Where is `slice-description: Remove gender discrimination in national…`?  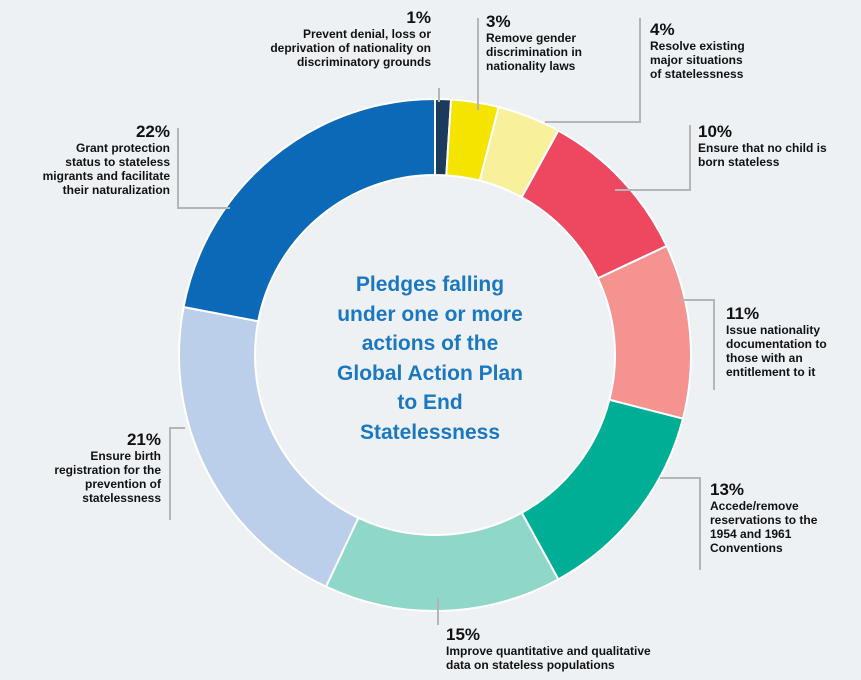
slice-description: Remove gender discrimination in national… is located at coordinates (534, 52).